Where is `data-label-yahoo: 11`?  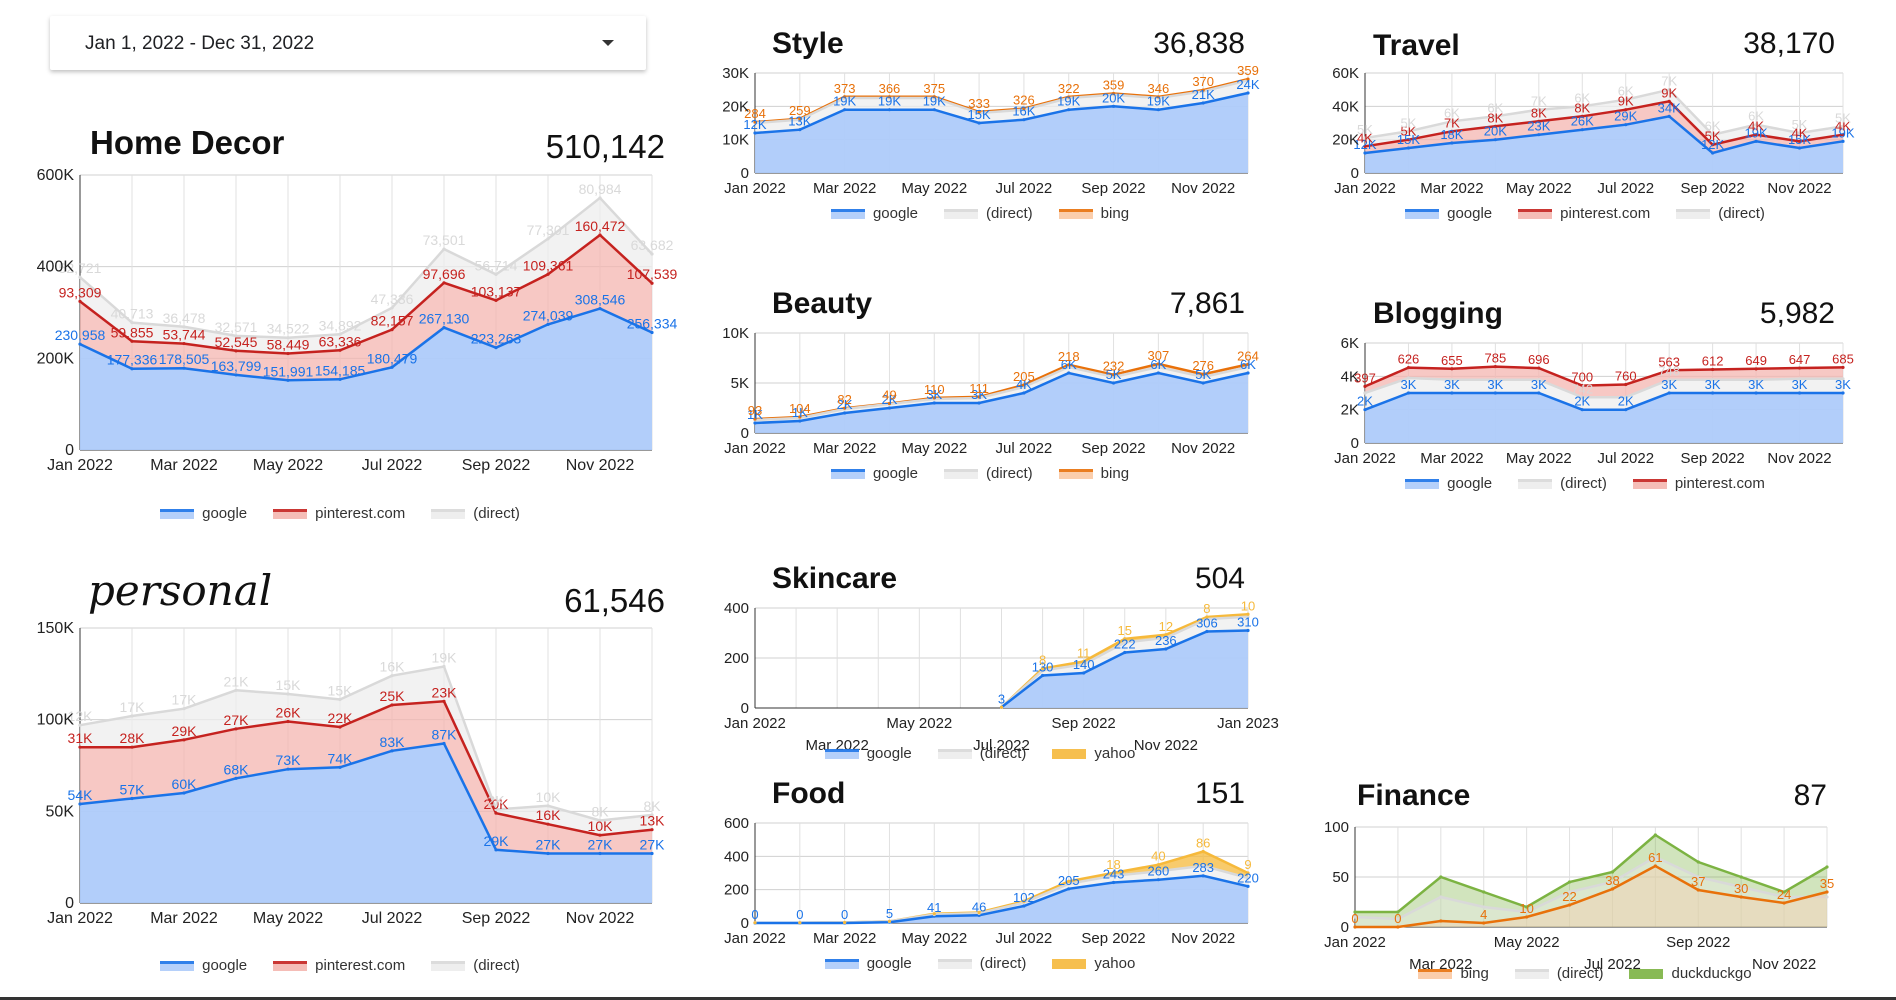 data-label-yahoo: 11 is located at coordinates (1084, 653).